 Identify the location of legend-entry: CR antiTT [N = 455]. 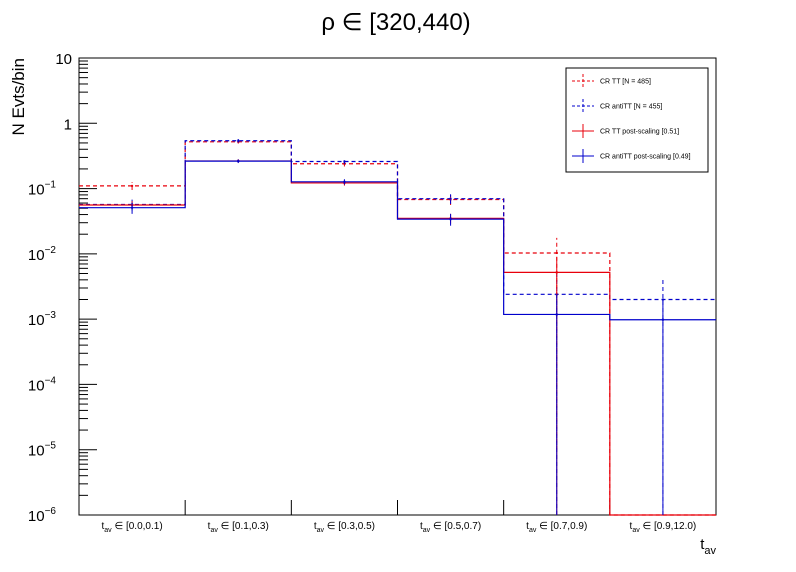
(617, 106).